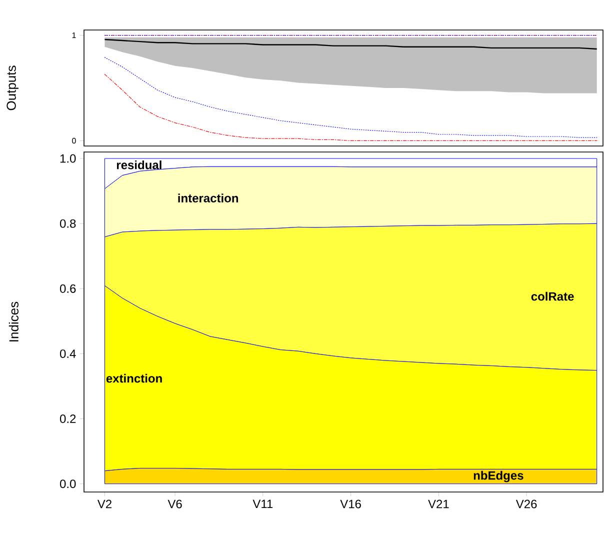 This screenshot has width=608, height=534. What do you see at coordinates (68, 419) in the screenshot?
I see `y-tick-label: 0.2` at bounding box center [68, 419].